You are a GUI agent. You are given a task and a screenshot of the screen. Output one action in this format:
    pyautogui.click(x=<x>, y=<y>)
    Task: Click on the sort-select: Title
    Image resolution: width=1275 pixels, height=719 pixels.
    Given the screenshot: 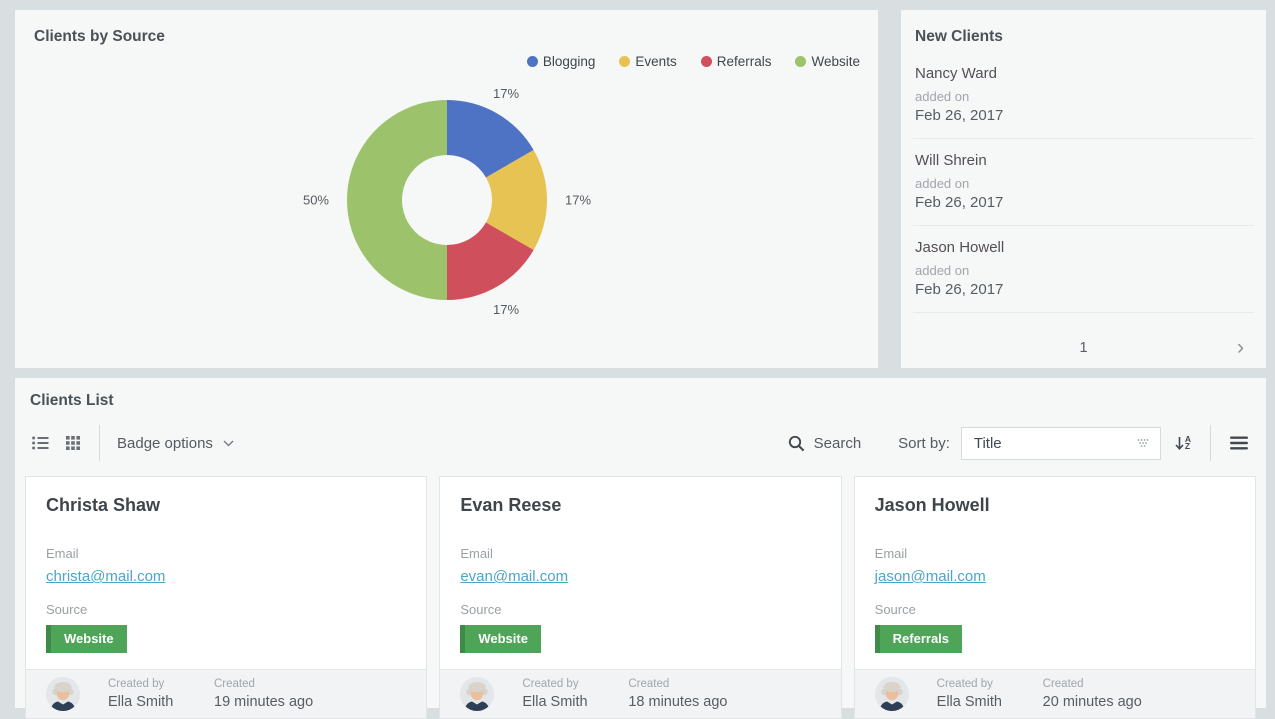 What is the action you would take?
    pyautogui.click(x=1060, y=443)
    